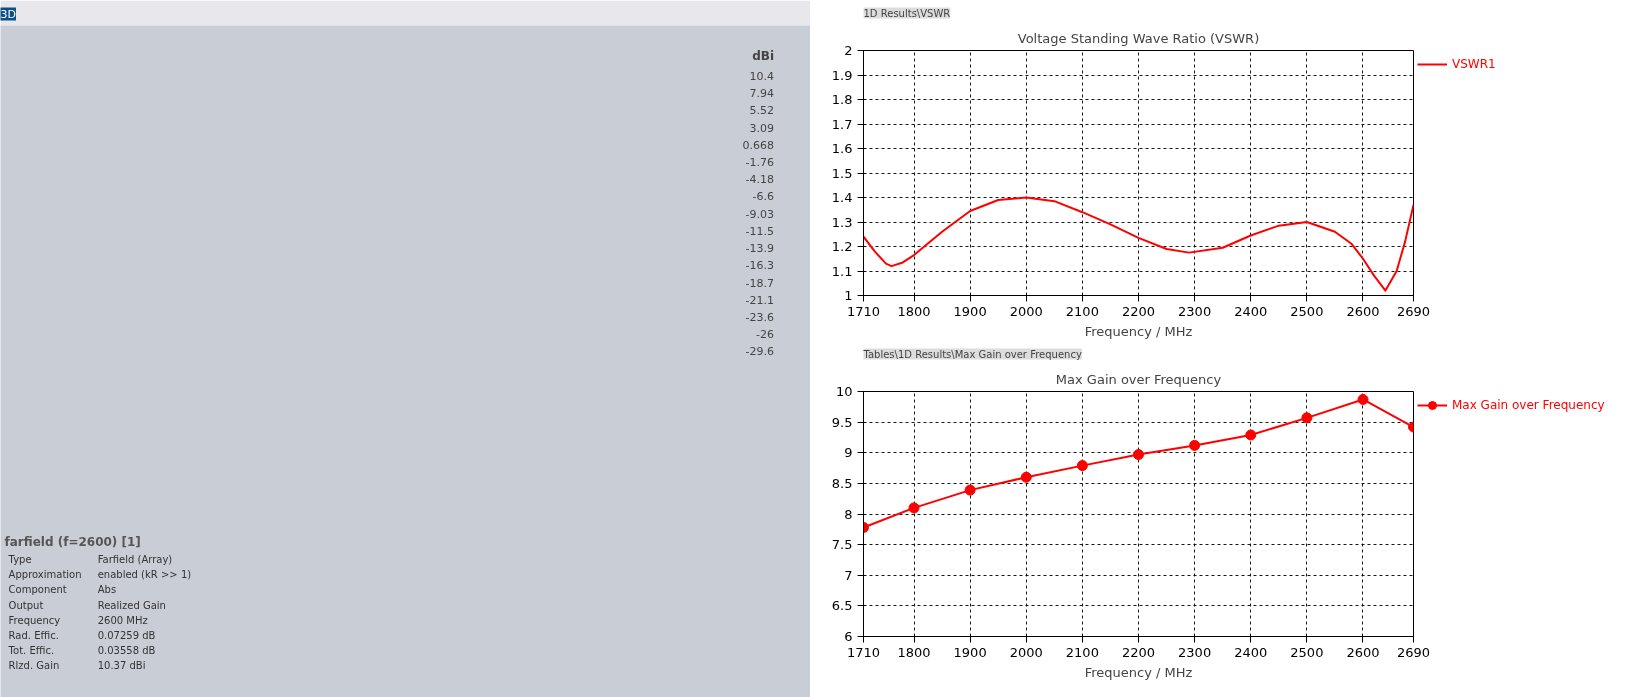 This screenshot has height=697, width=1637. What do you see at coordinates (34, 666) in the screenshot?
I see `text: Rlzd. Gain` at bounding box center [34, 666].